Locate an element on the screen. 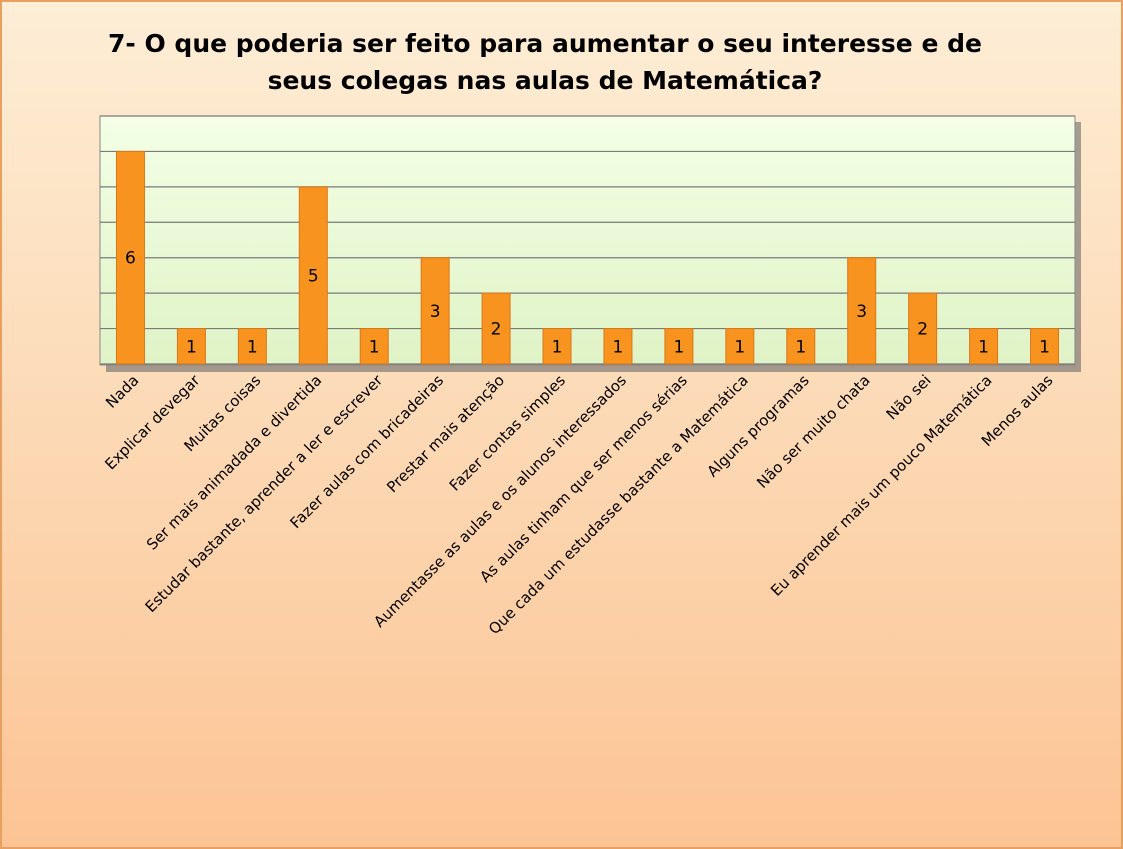 The height and width of the screenshot is (849, 1123). data-label: 5 is located at coordinates (313, 276).